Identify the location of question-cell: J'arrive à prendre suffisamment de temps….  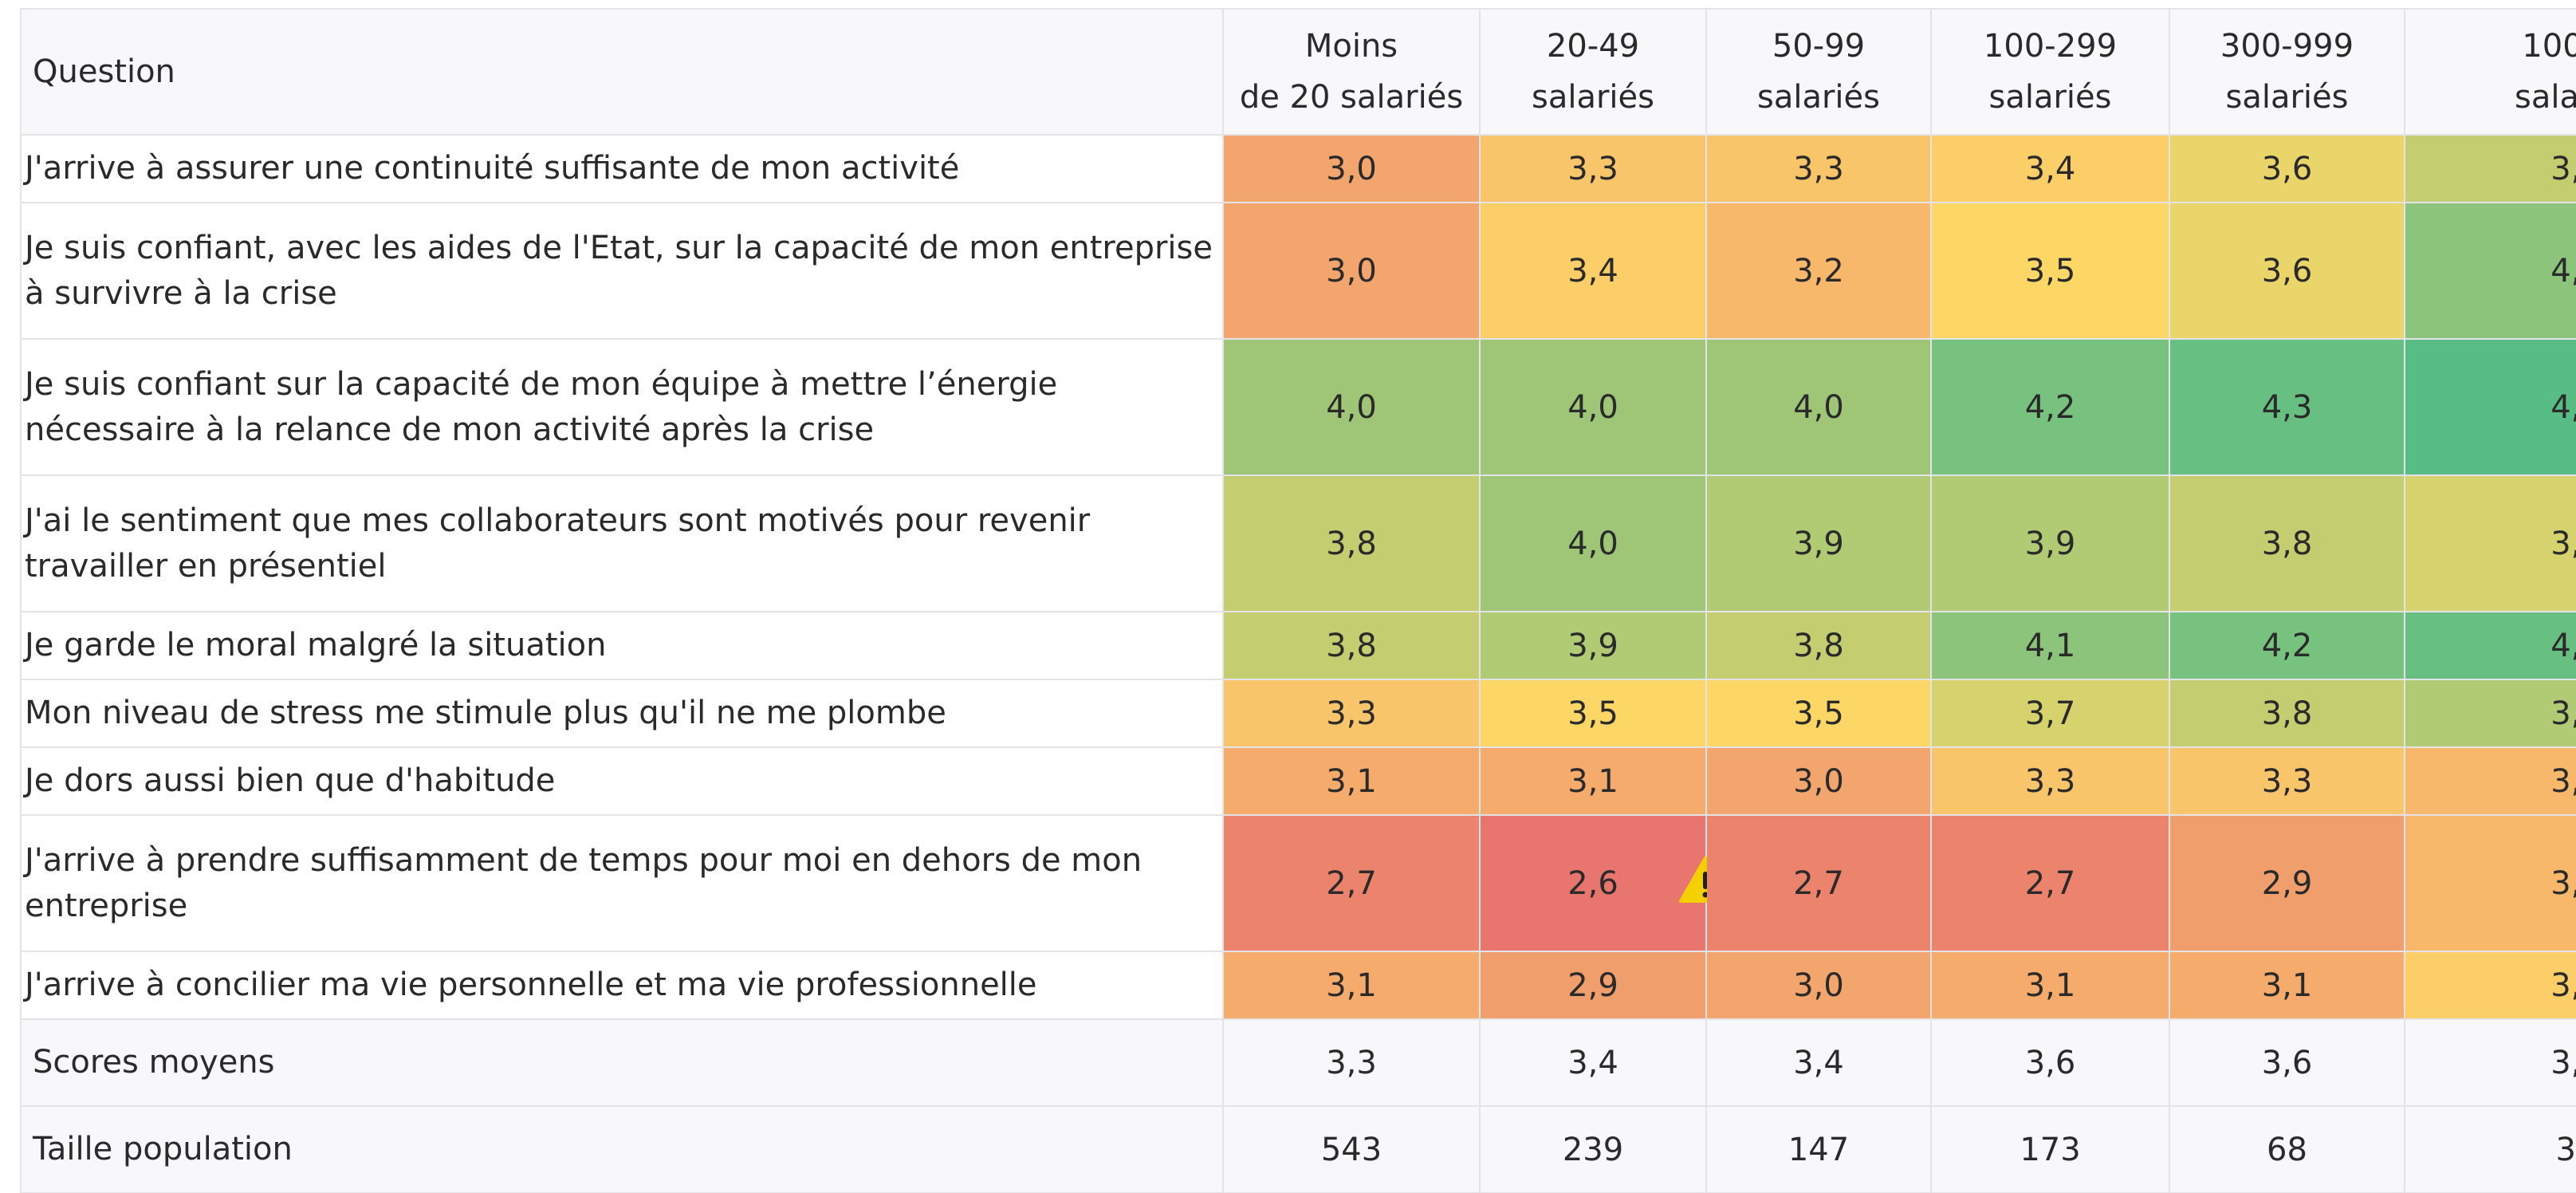
(622, 883).